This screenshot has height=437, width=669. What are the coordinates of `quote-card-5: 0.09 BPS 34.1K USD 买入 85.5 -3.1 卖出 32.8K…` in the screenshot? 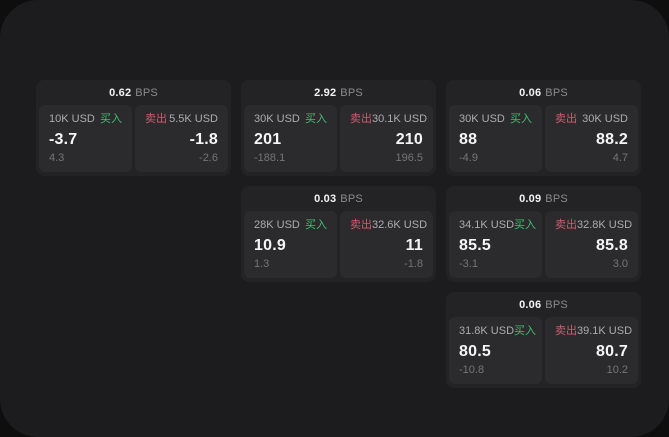 It's located at (543, 234).